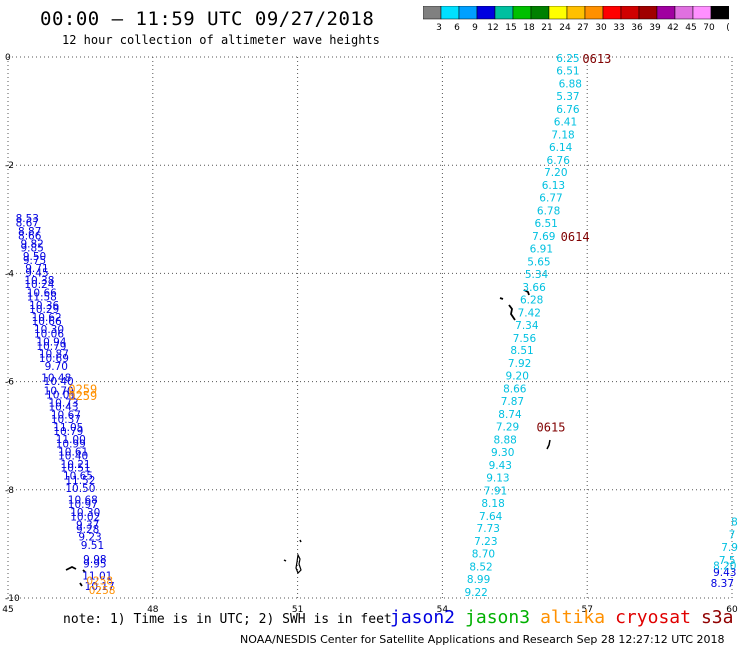 This screenshot has width=740, height=650. What do you see at coordinates (559, 161) in the screenshot?
I see `jason3-point: 6.76` at bounding box center [559, 161].